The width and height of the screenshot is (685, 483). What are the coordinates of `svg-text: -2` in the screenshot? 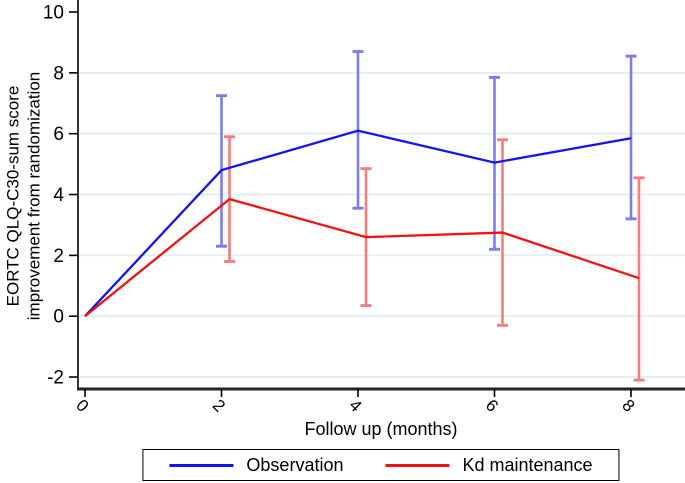 It's located at (55, 378).